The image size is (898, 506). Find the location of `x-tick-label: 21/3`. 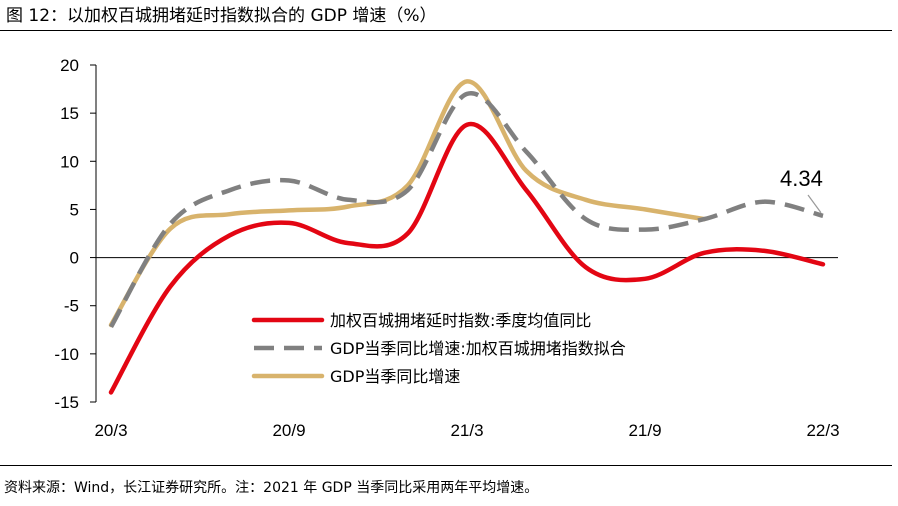

x-tick-label: 21/3 is located at coordinates (466, 430).